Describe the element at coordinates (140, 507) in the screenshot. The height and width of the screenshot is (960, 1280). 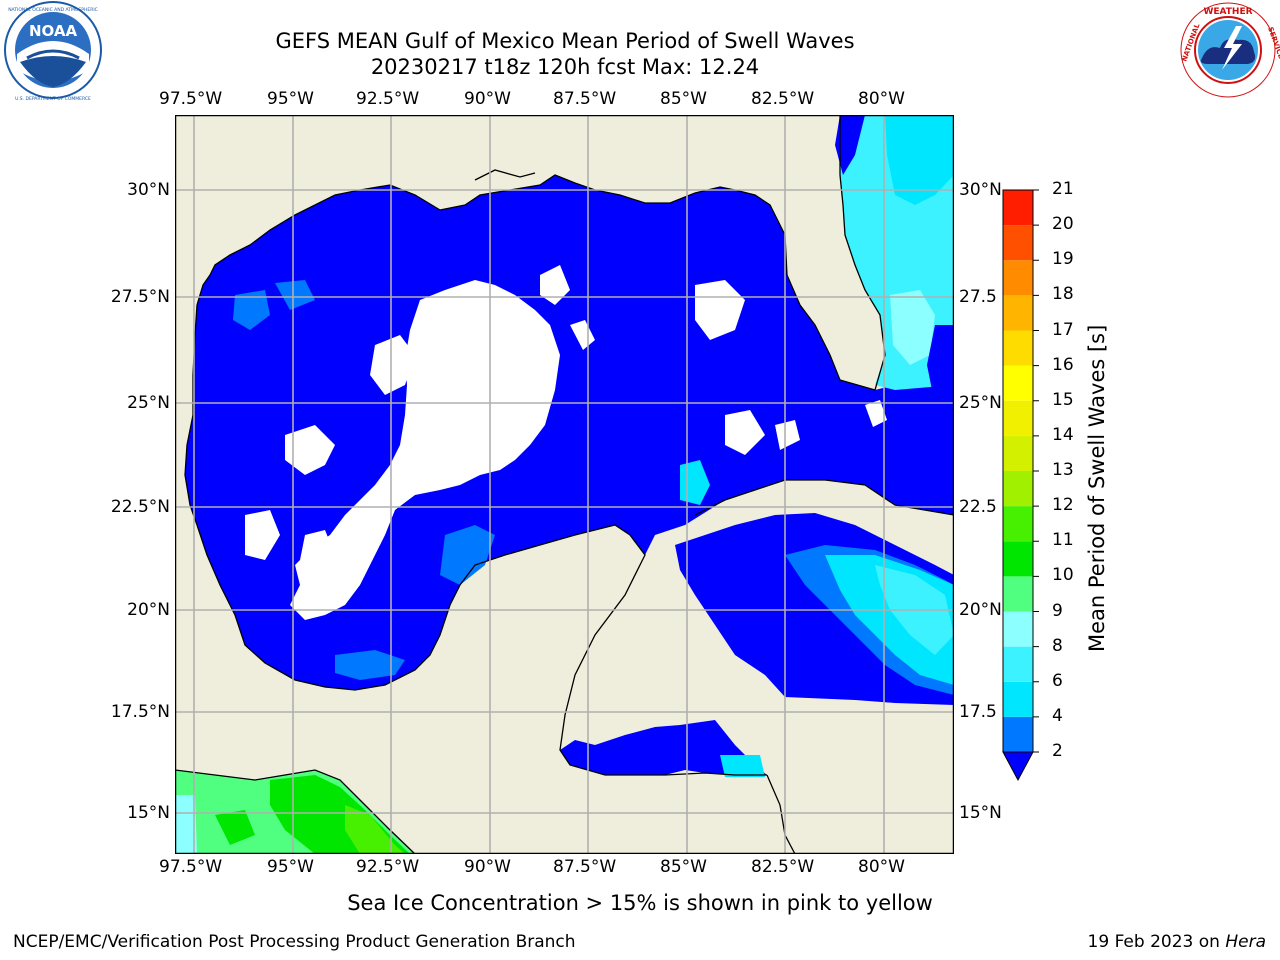
I see `lat-tick-left: 22.5°N` at that location.